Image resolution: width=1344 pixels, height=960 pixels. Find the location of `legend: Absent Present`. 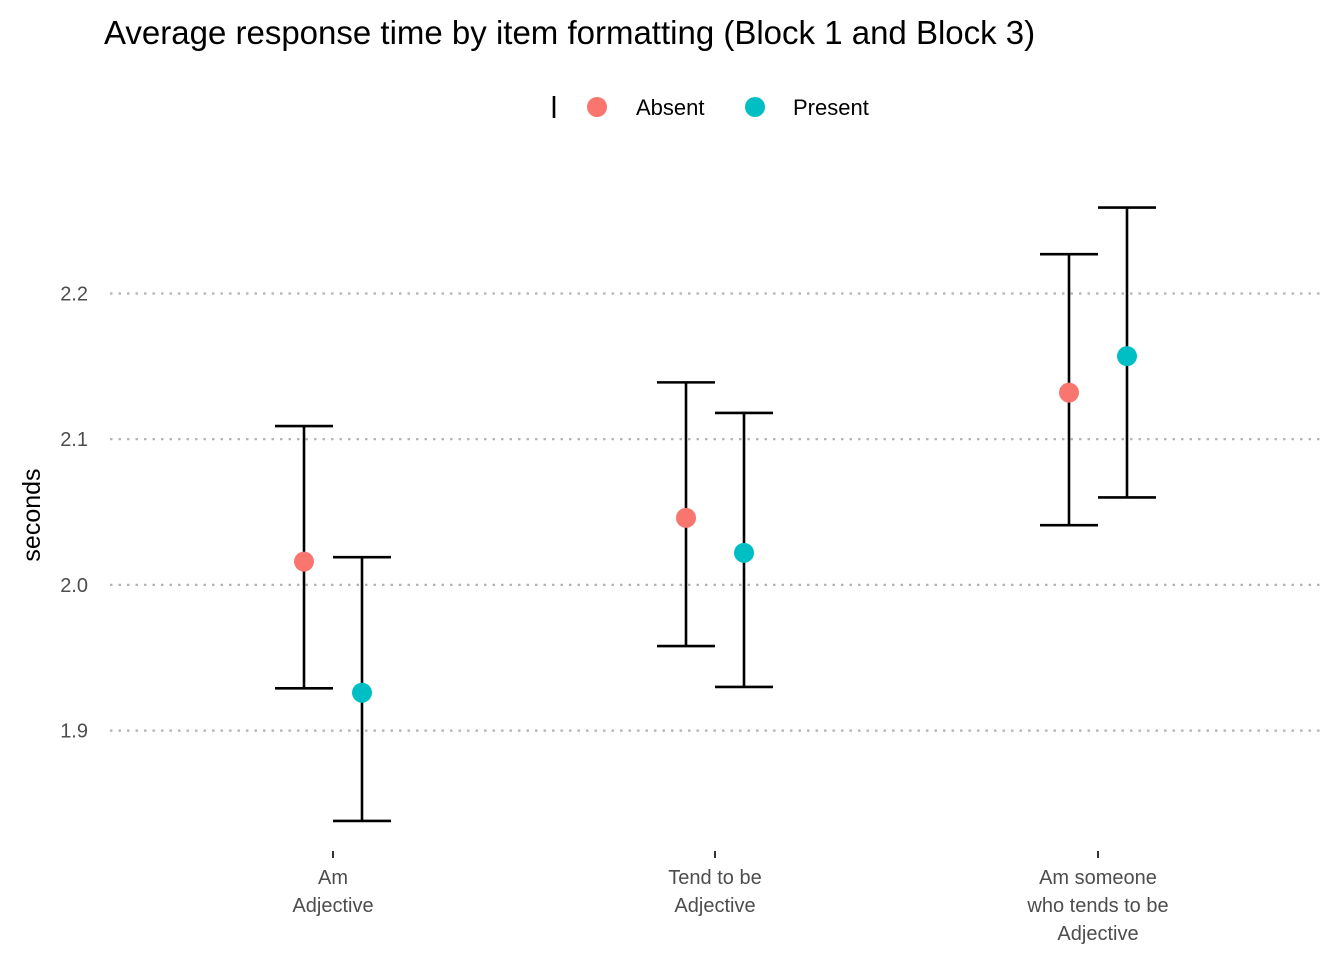

legend: Absent Present is located at coordinates (710, 107).